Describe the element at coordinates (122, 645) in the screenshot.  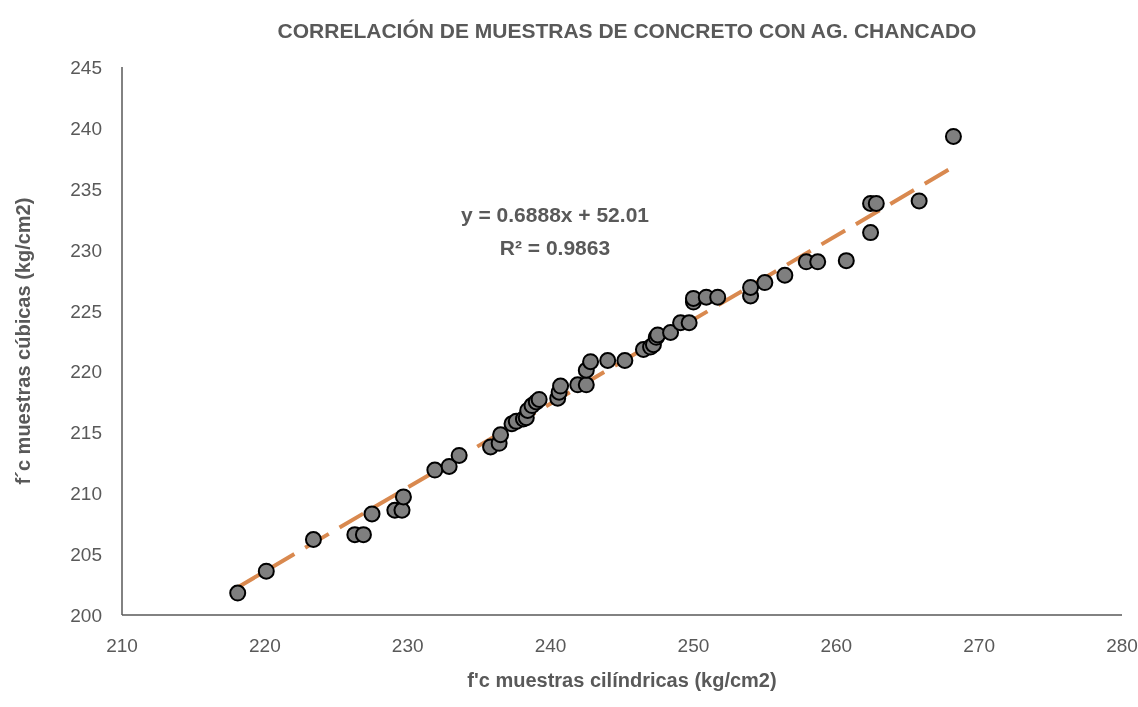
I see `x-tick-label: 210` at that location.